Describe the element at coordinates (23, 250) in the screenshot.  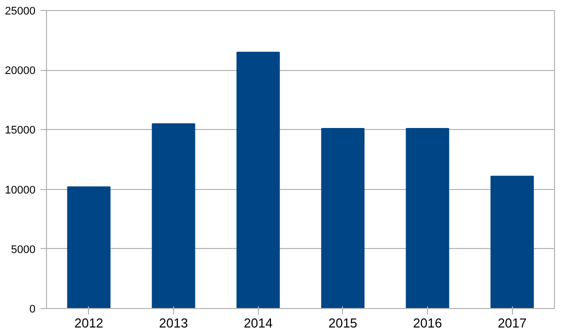
I see `y-tick-label: 5000` at that location.